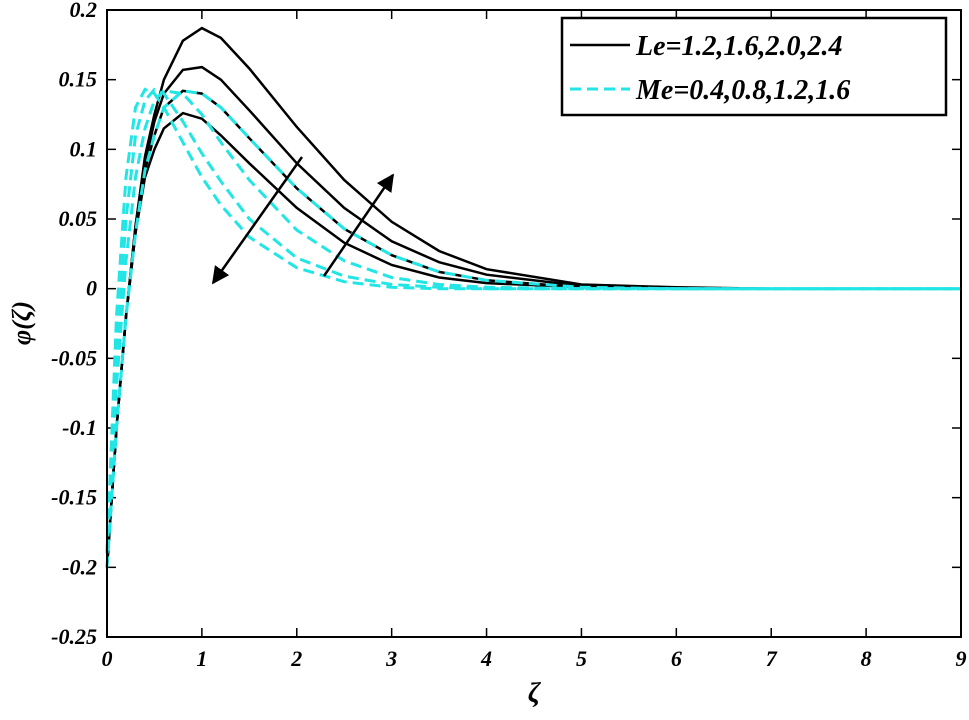 The height and width of the screenshot is (720, 969). What do you see at coordinates (84, 148) in the screenshot?
I see `y-tick-label: 0.1` at bounding box center [84, 148].